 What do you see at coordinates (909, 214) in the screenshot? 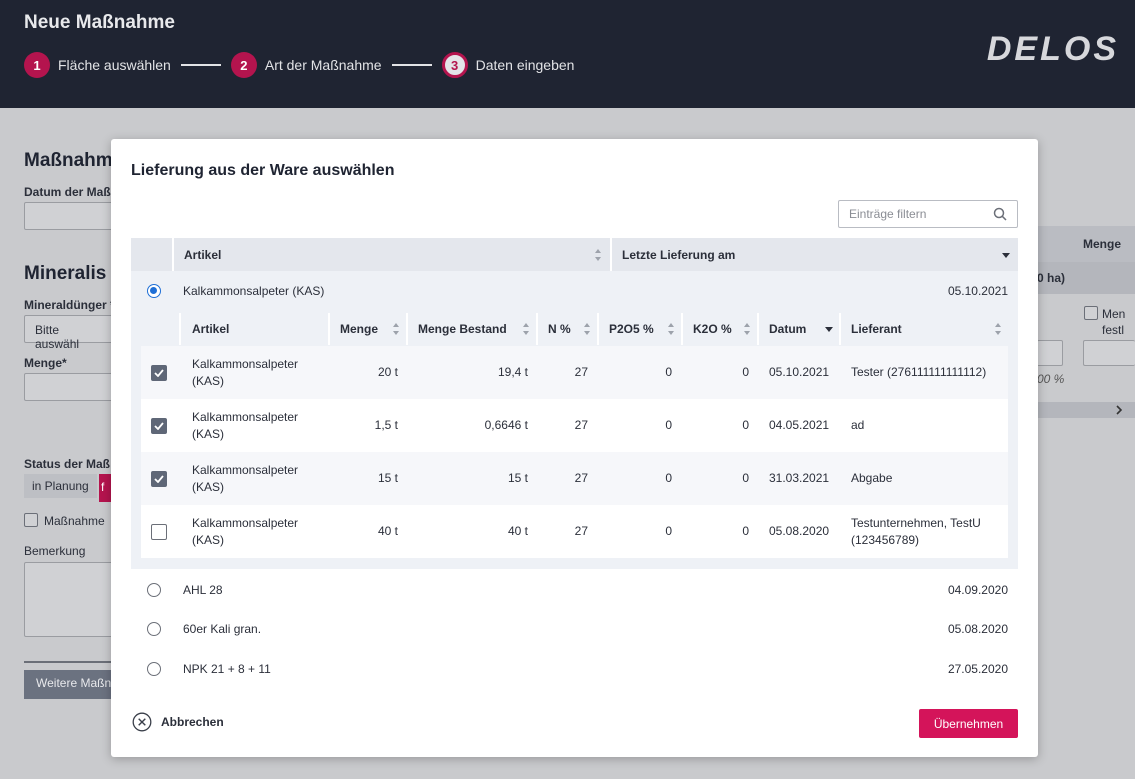
I see `filter-input` at bounding box center [909, 214].